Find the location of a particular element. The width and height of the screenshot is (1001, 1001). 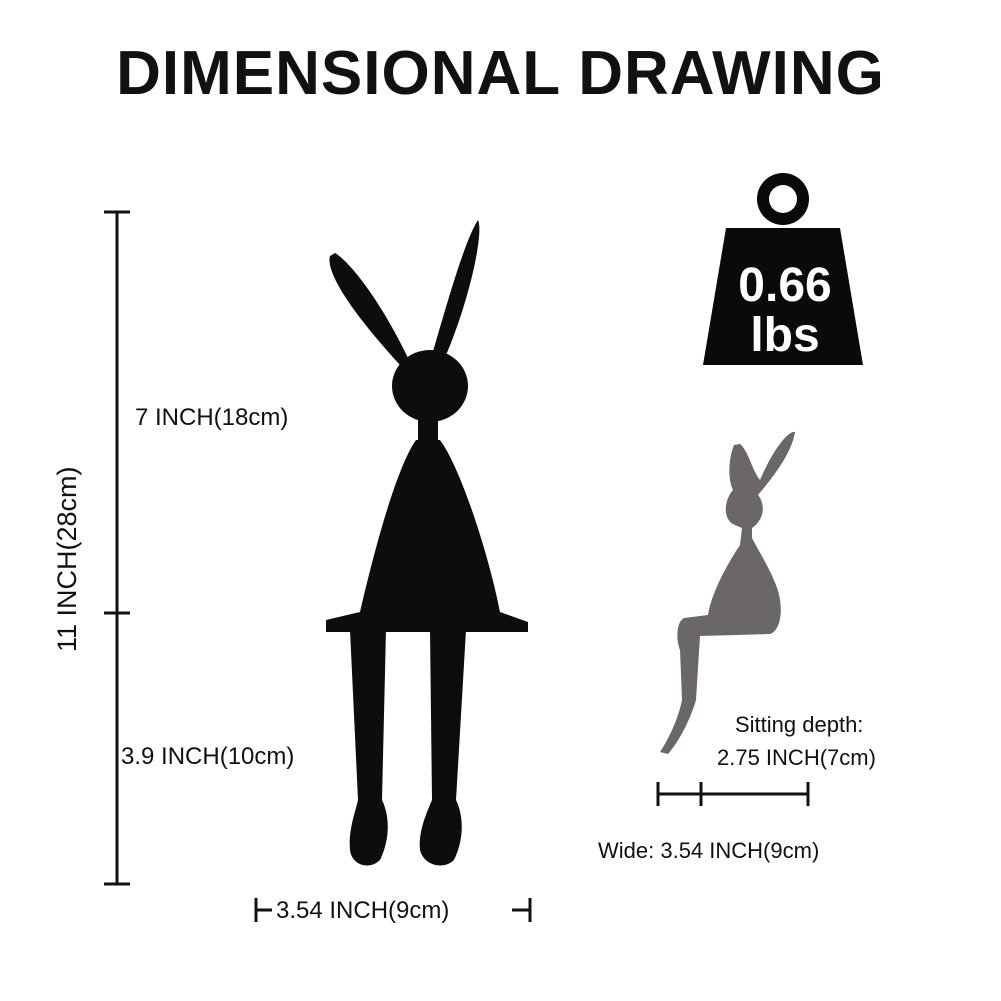

weight-value: 0.66 is located at coordinates (785, 285).